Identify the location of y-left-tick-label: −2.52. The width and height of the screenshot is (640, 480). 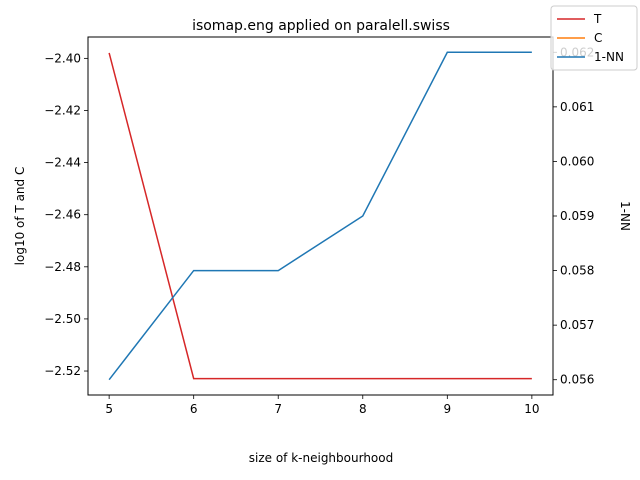
(62, 371).